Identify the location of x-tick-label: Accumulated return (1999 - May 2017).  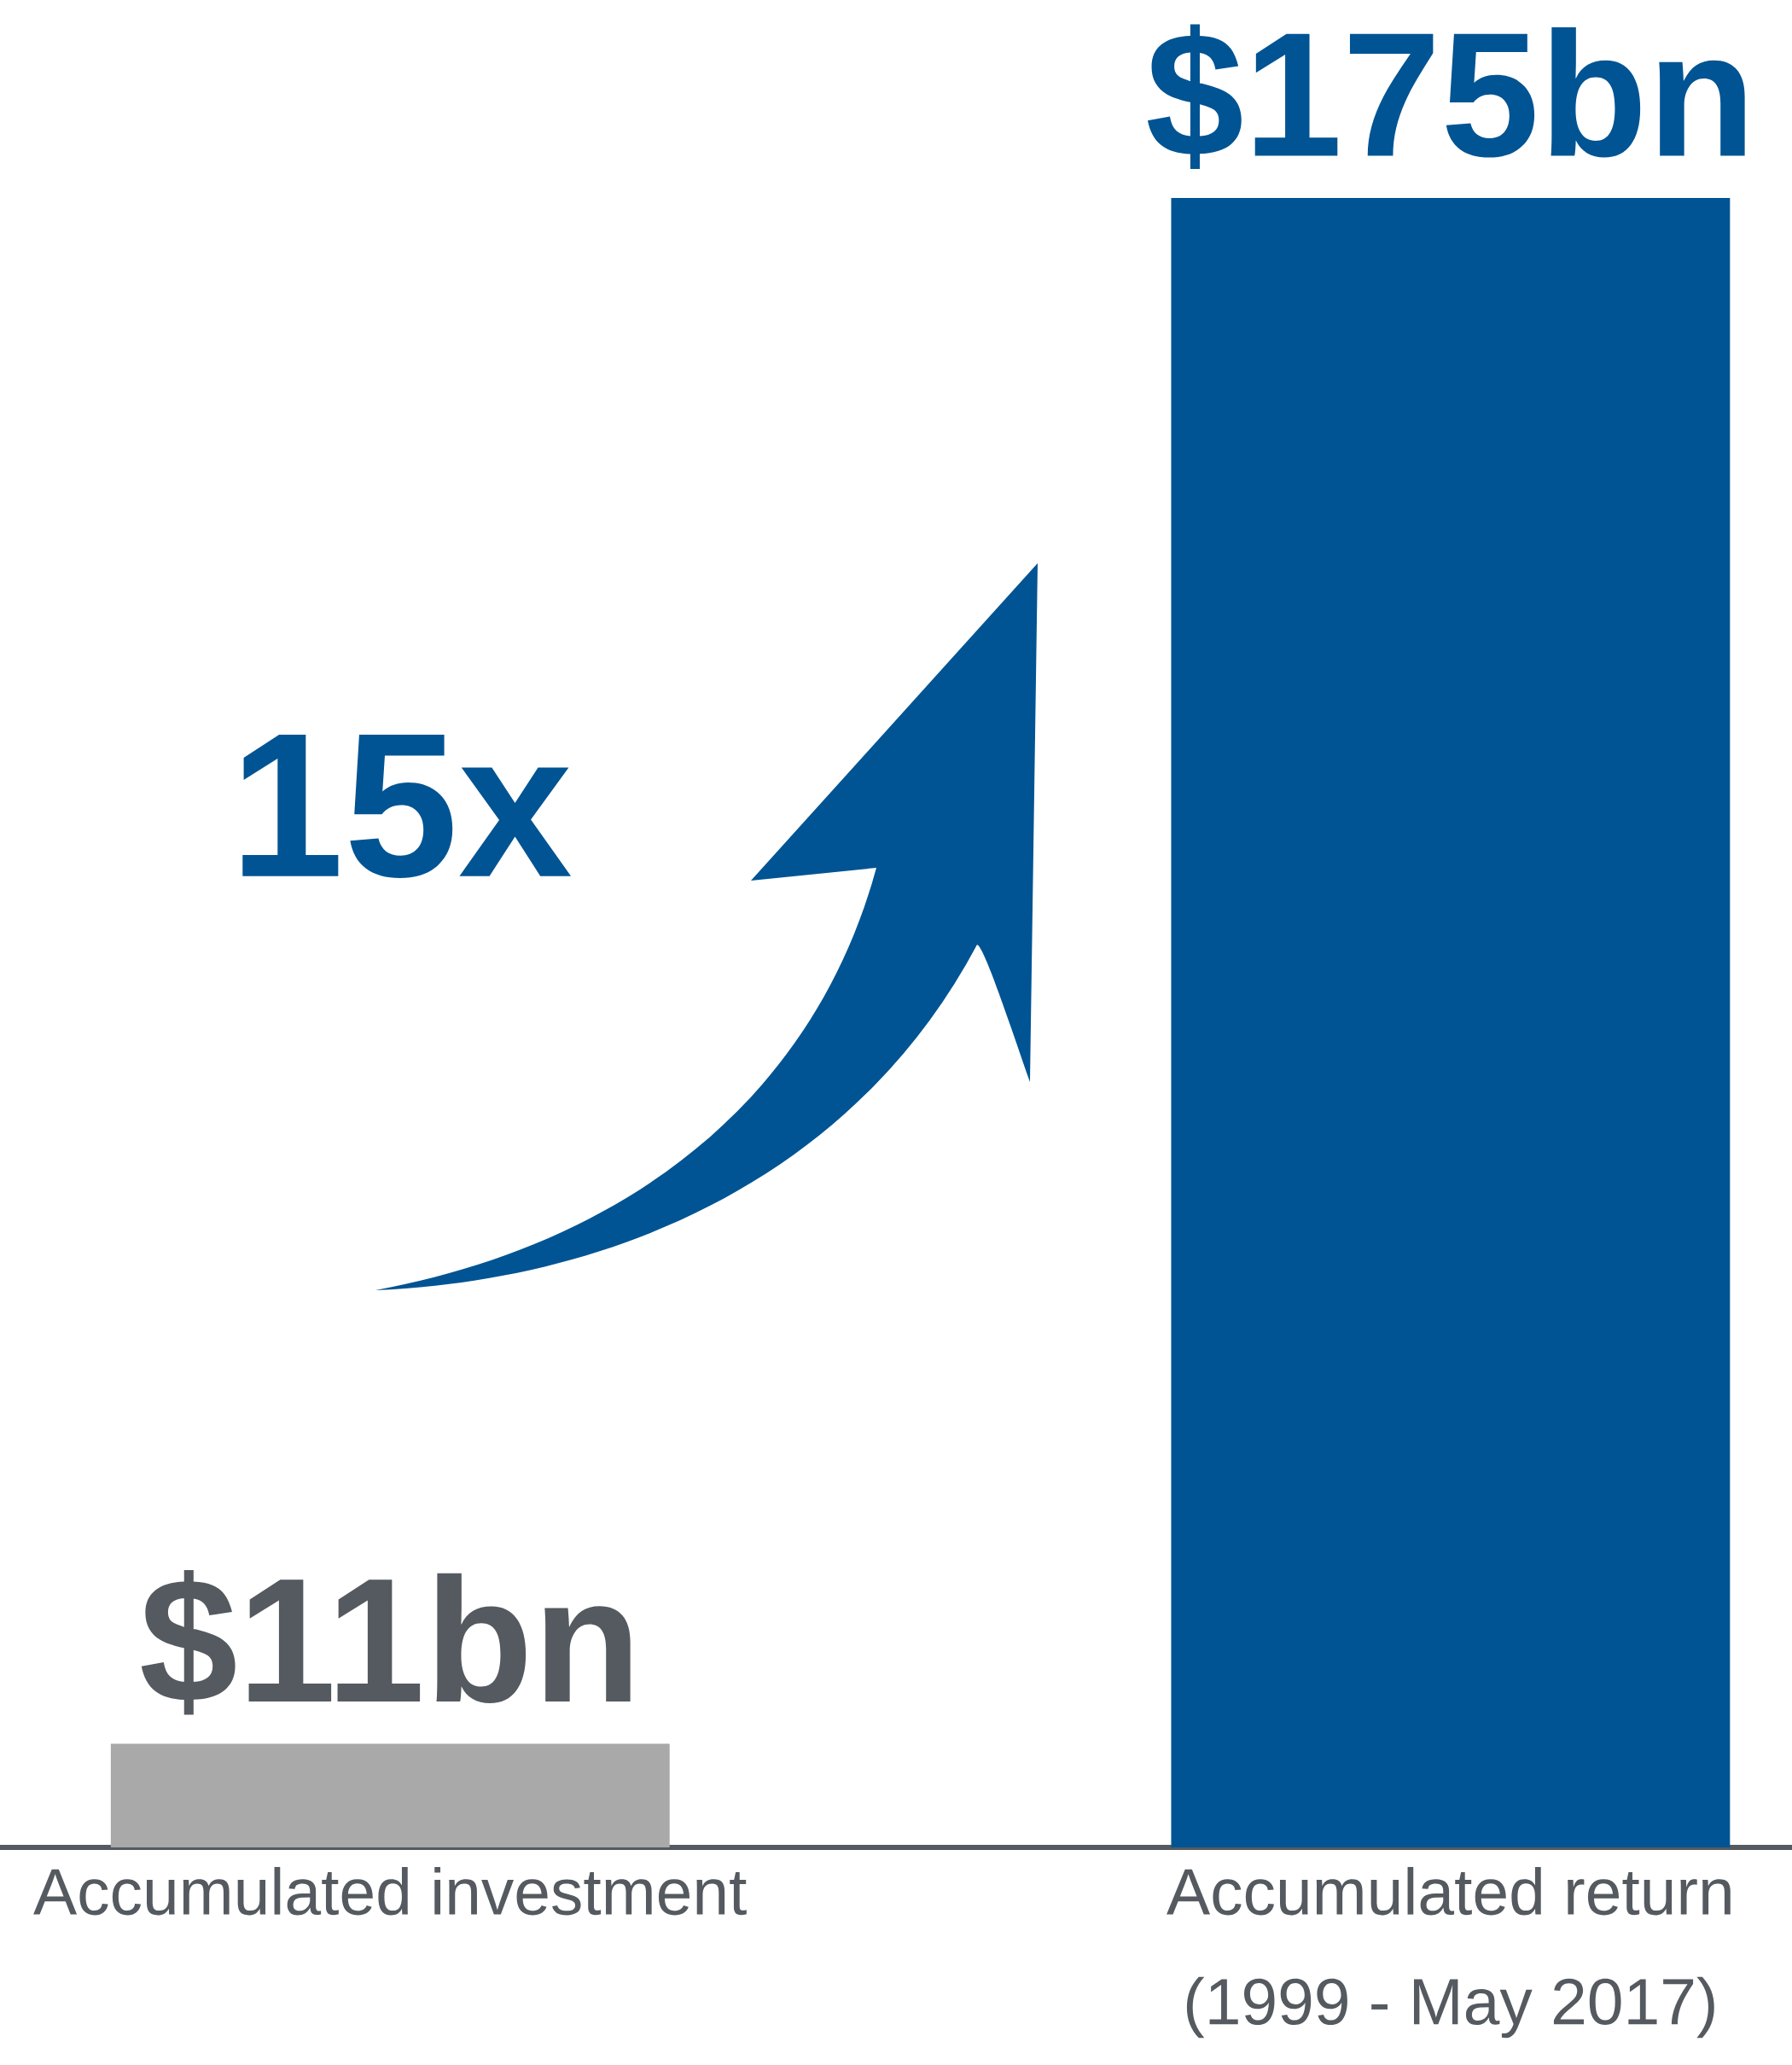
(1449, 1952).